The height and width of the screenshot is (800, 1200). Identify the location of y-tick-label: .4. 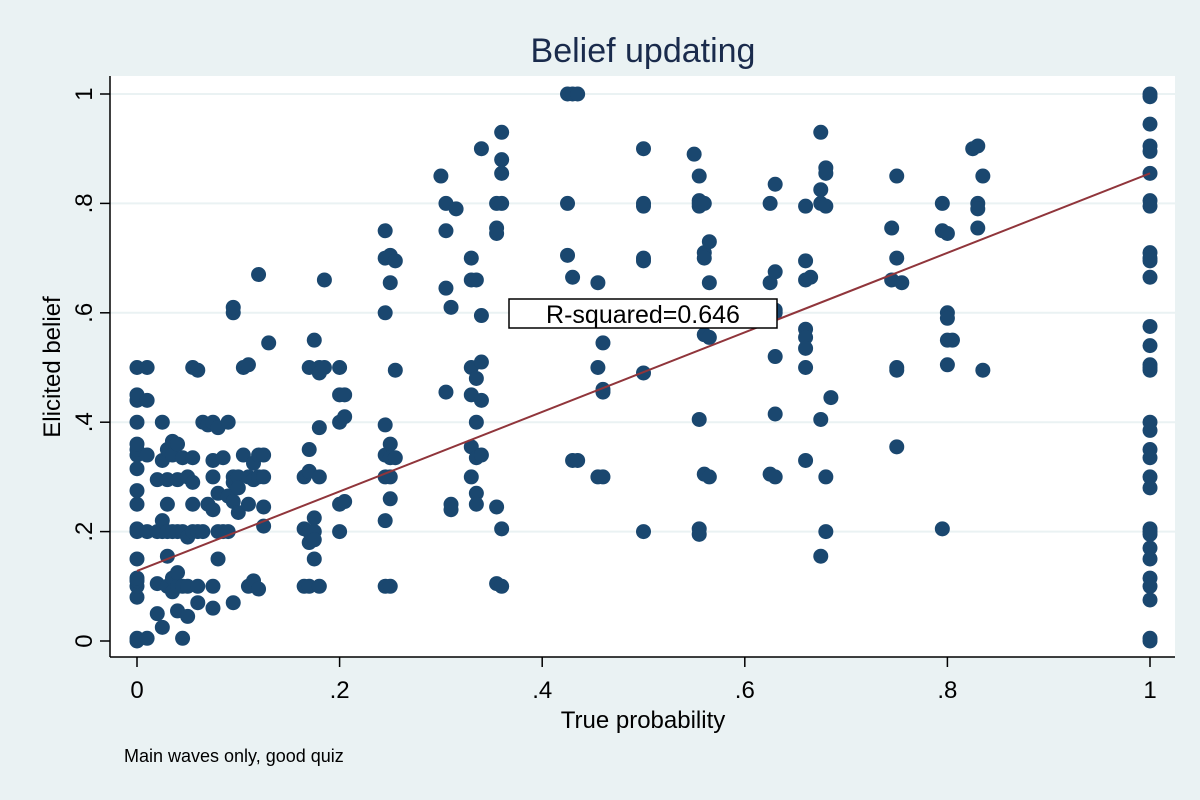
(84, 422).